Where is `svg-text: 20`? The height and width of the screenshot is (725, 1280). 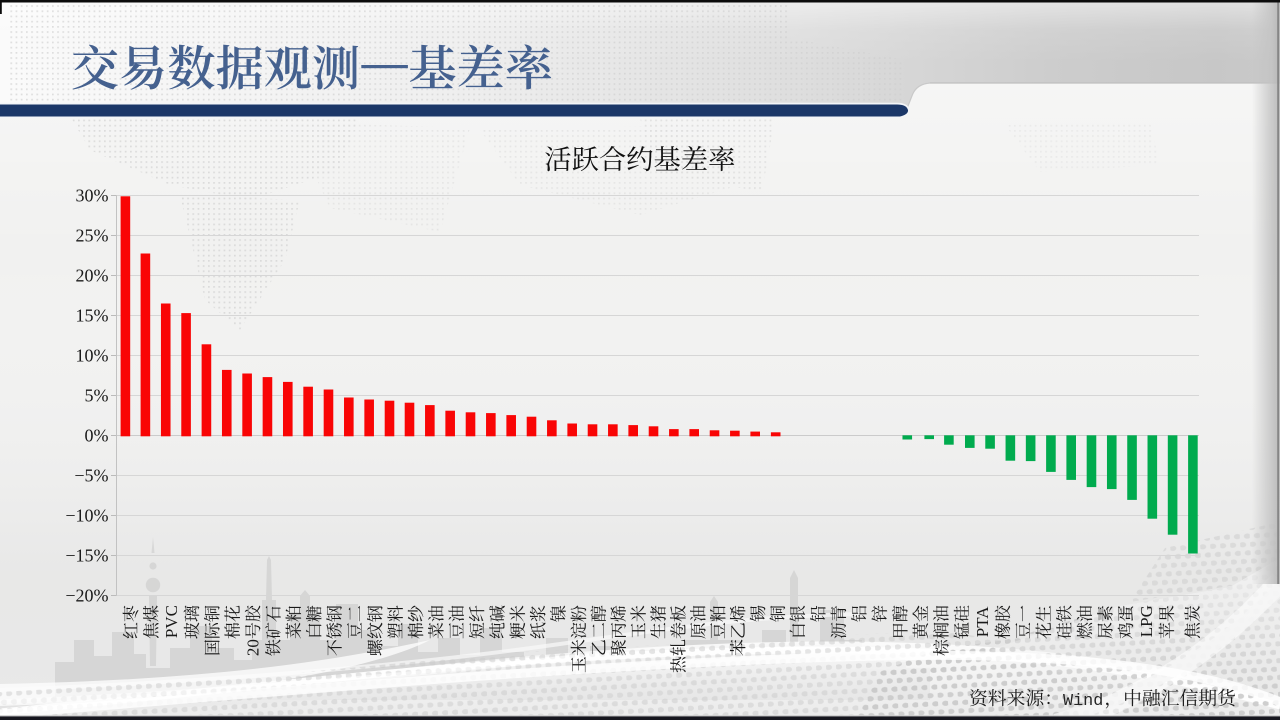
svg-text: 20 is located at coordinates (253, 647).